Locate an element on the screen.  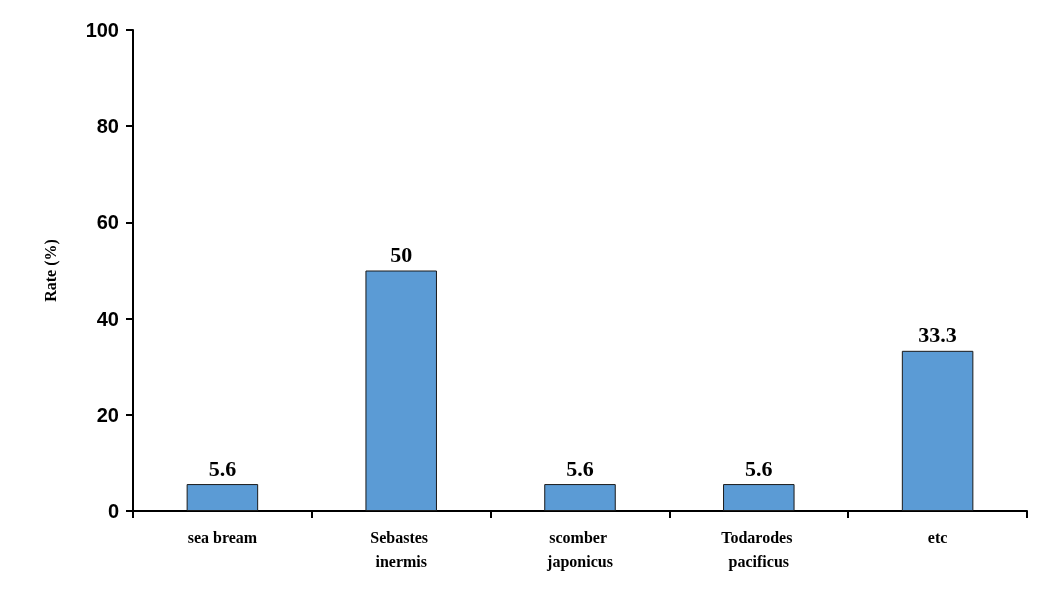
y-tick-label: 60 is located at coordinates (107, 222).